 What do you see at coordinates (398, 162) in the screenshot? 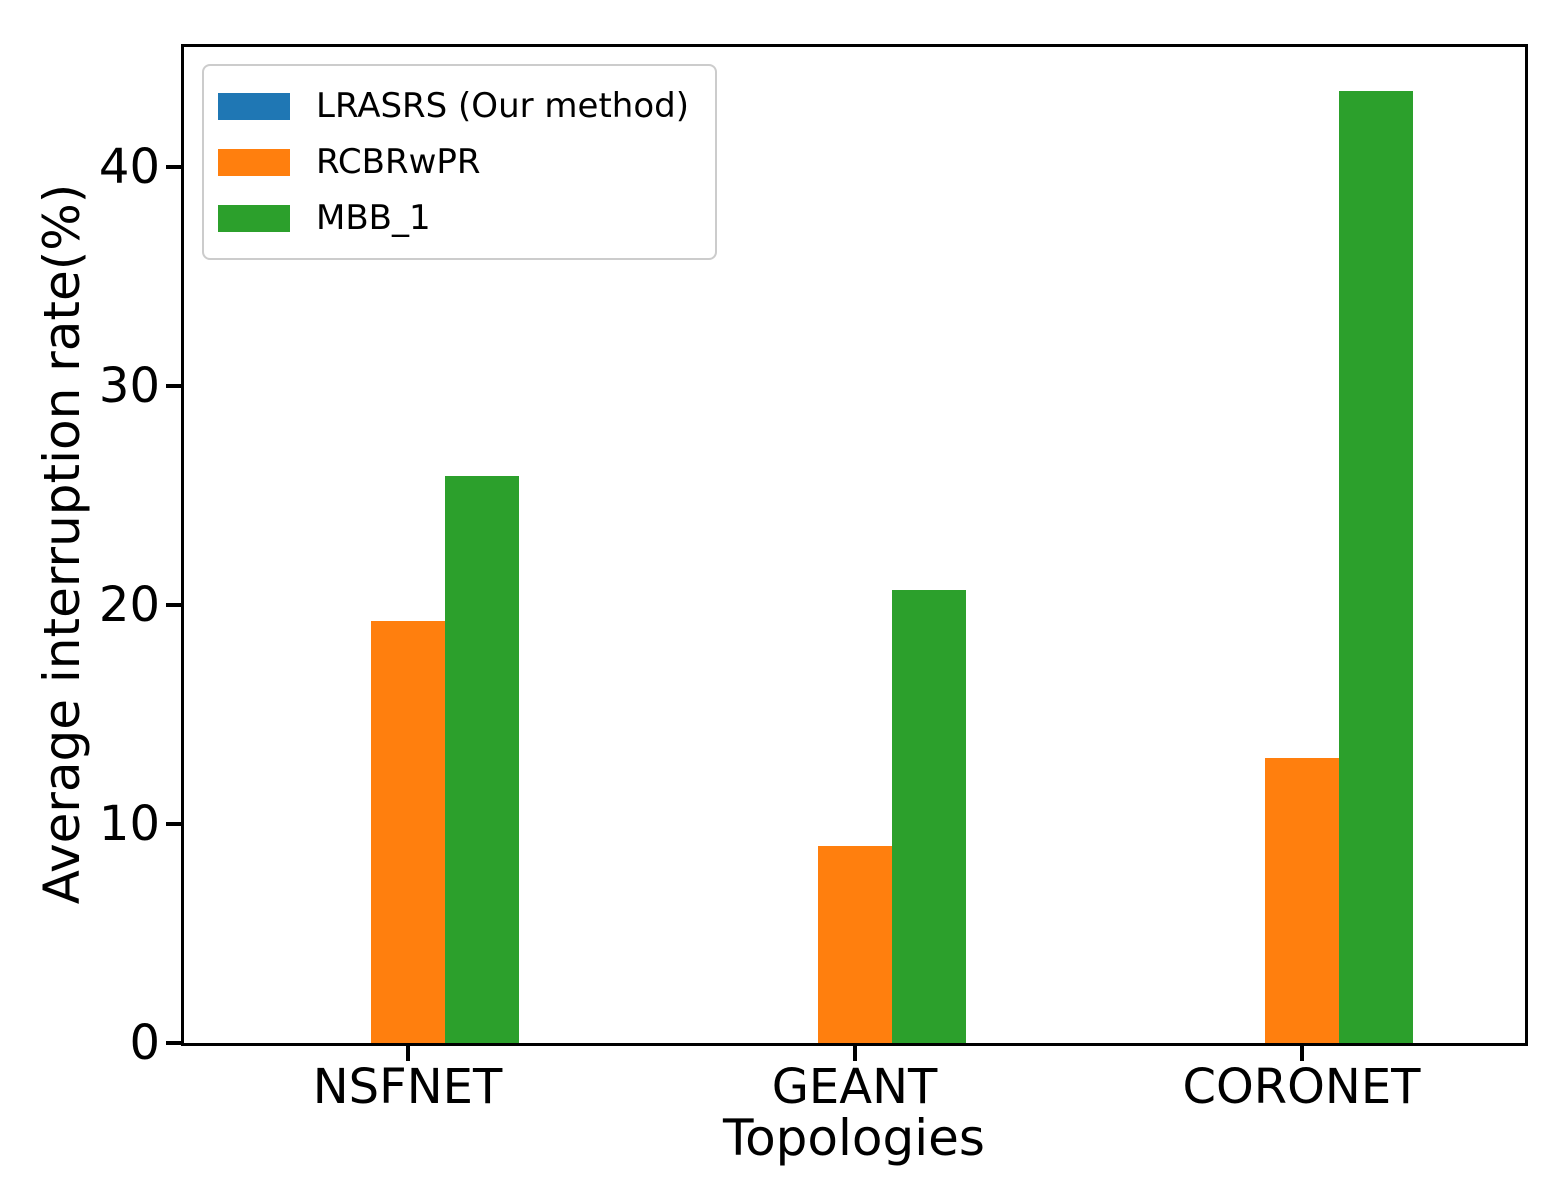
I see `legend-label: RCBRwPR` at bounding box center [398, 162].